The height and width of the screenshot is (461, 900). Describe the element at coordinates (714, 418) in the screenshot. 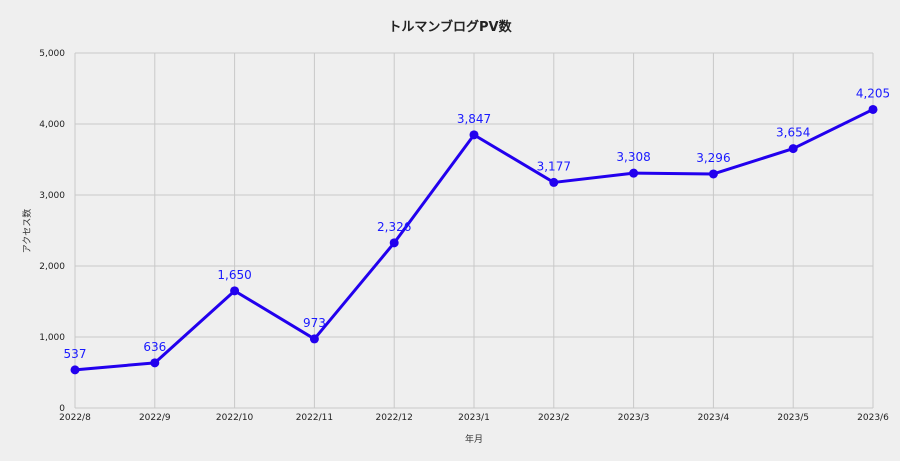

I see `x-tick-label: 2023/4` at that location.